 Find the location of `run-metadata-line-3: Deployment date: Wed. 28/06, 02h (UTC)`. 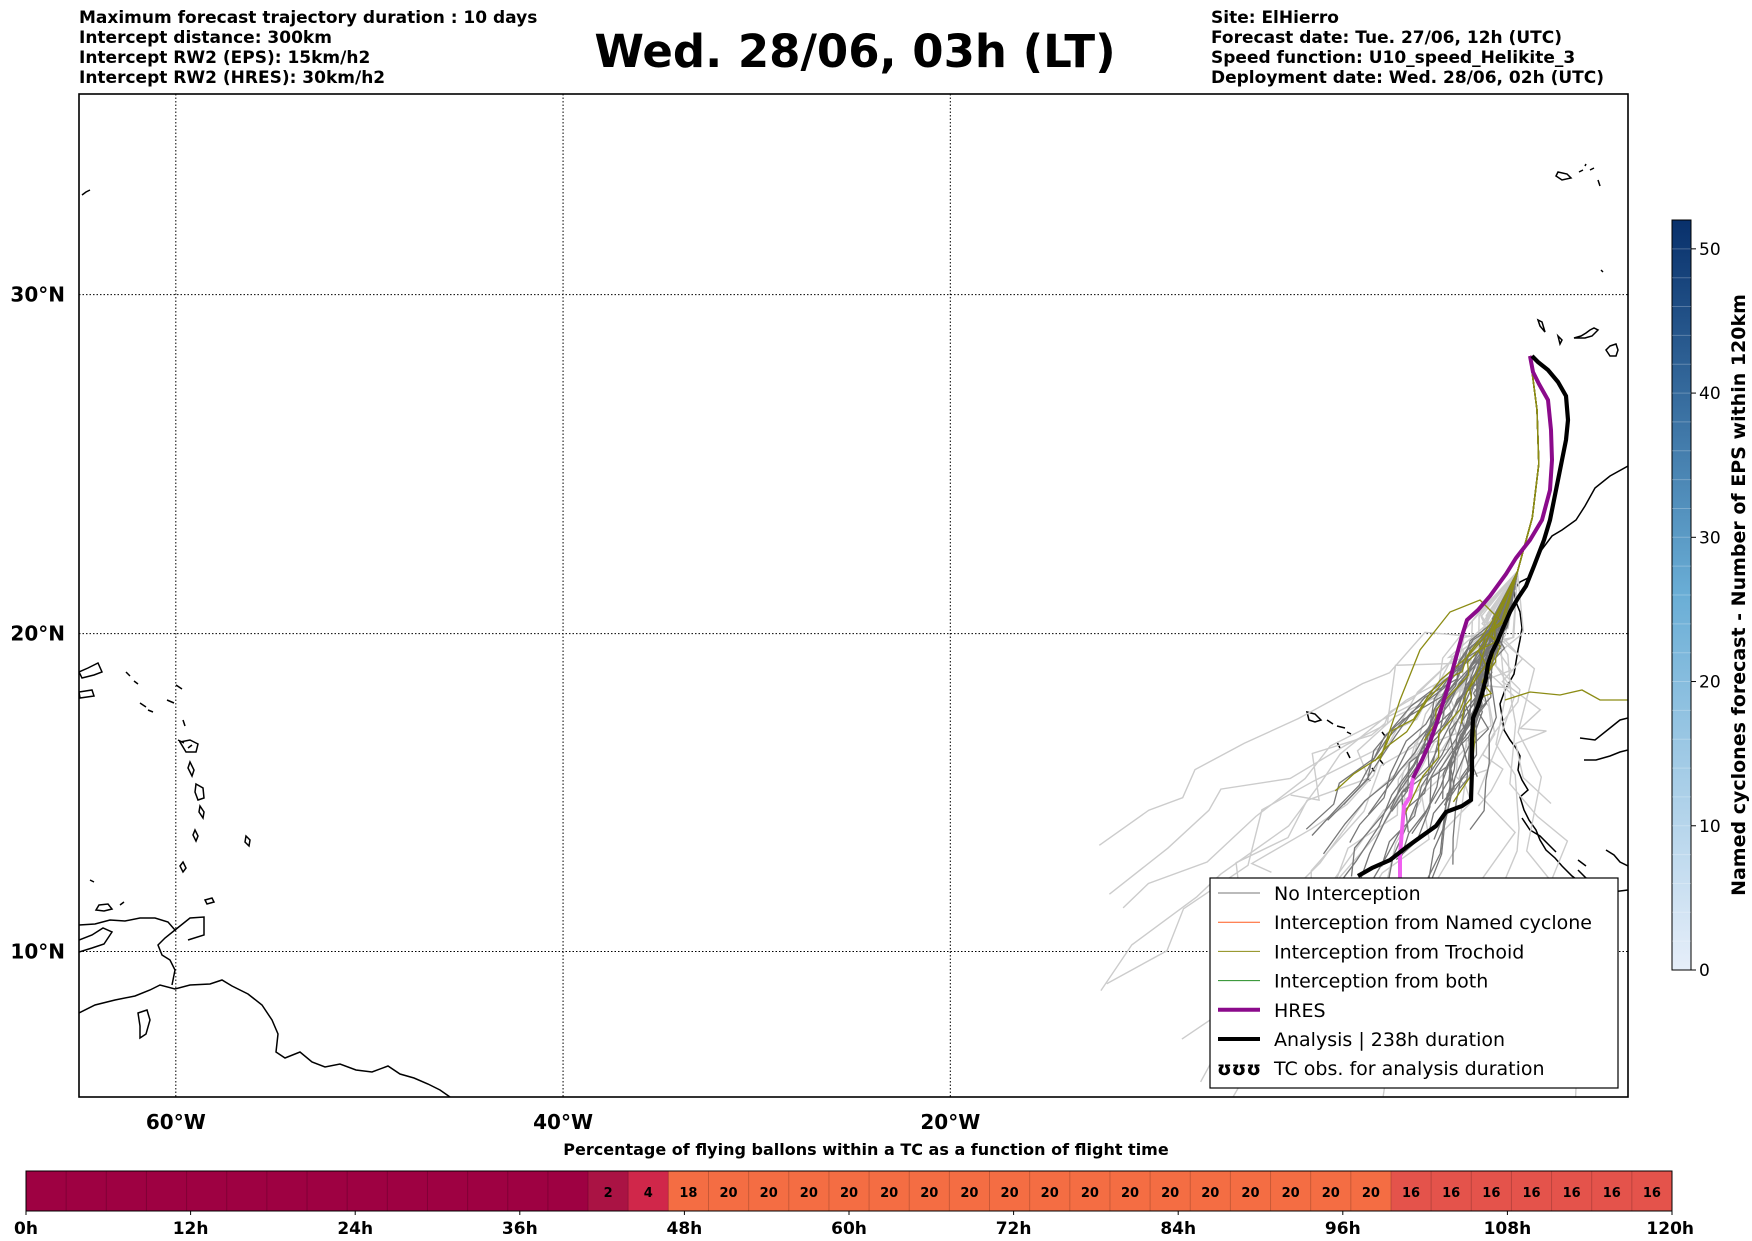

run-metadata-line-3: Deployment date: Wed. 28/06, 02h (UTC) is located at coordinates (1408, 78).